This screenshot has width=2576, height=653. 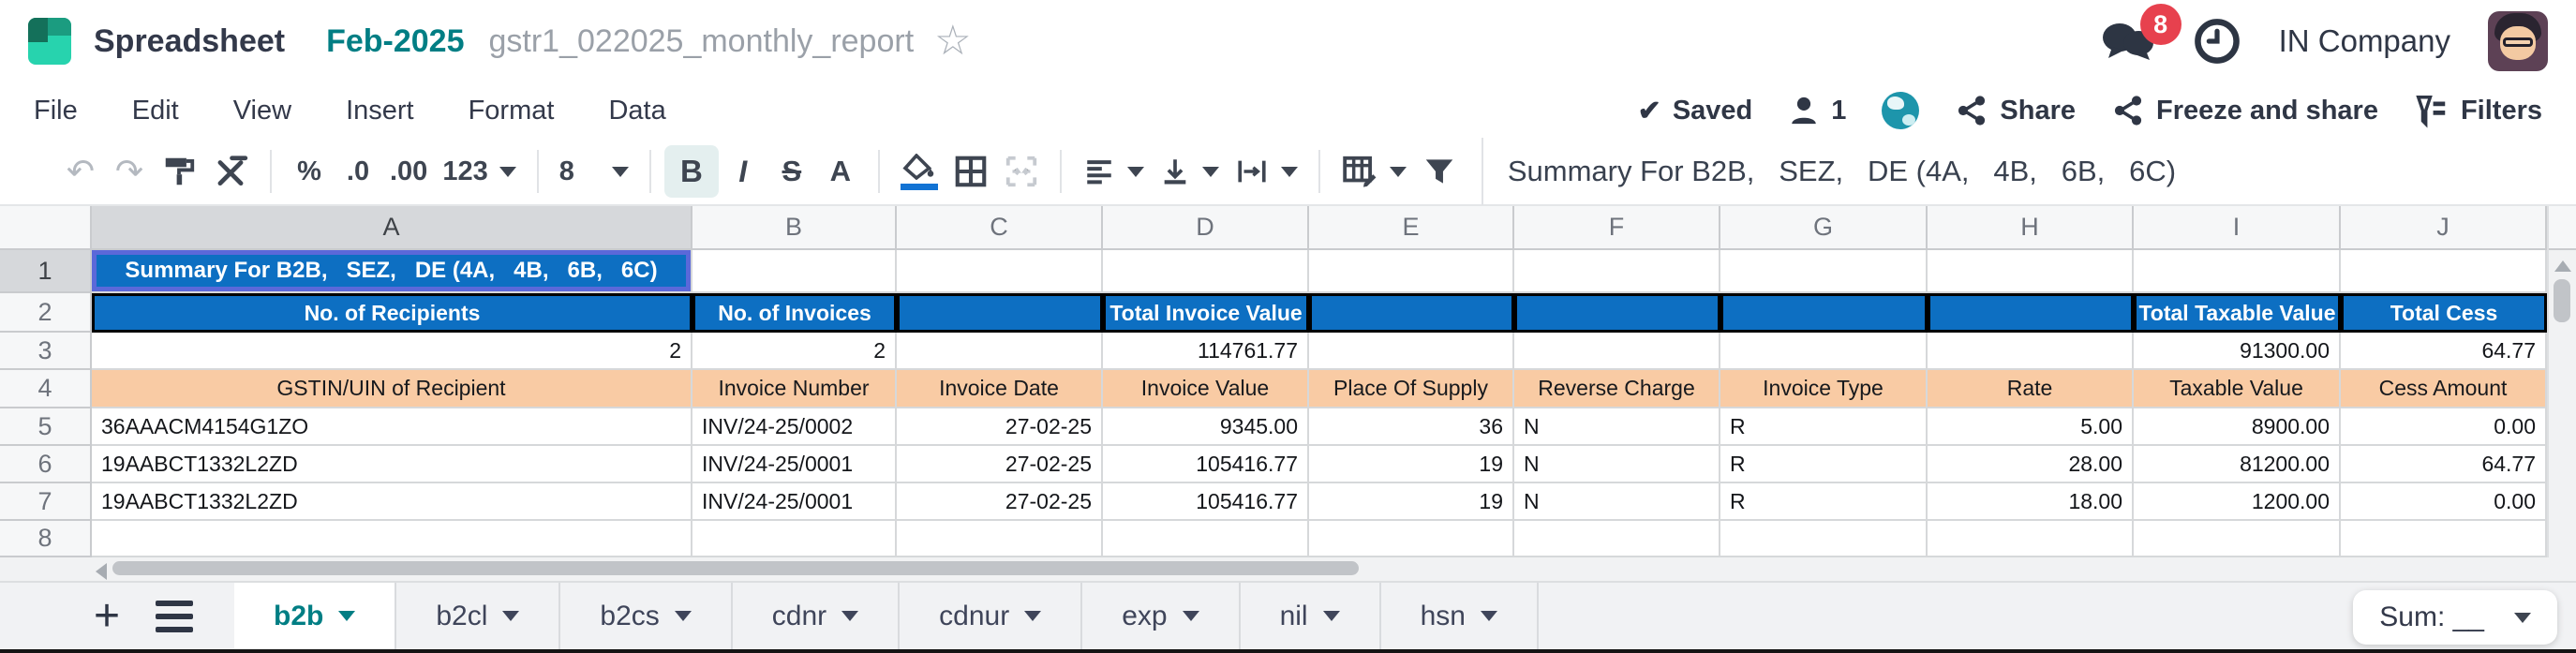 I want to click on sheet-tab-b2b: b2b, so click(x=315, y=616).